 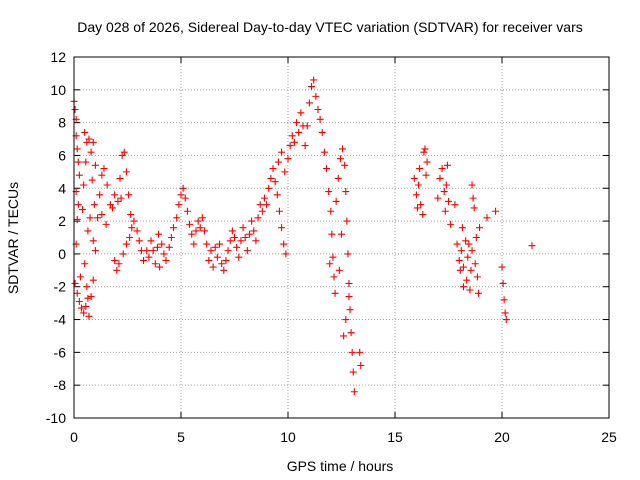 What do you see at coordinates (609, 437) in the screenshot?
I see `x-tick-label: 25` at bounding box center [609, 437].